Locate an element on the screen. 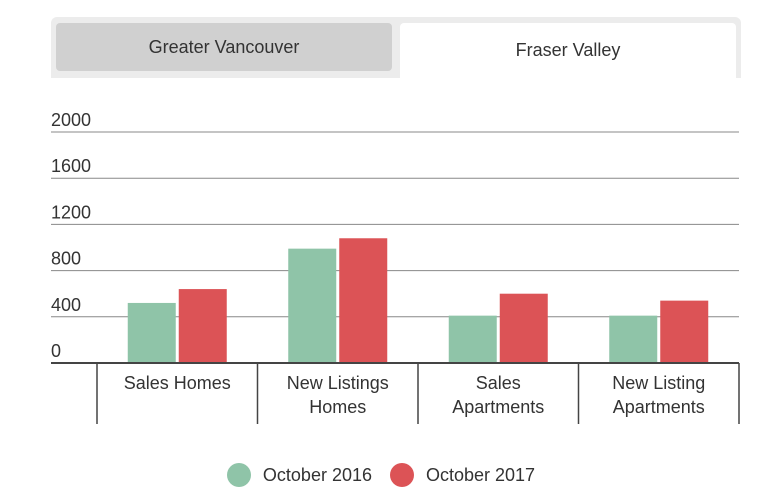  legend-swatch-october-2016 is located at coordinates (238, 475).